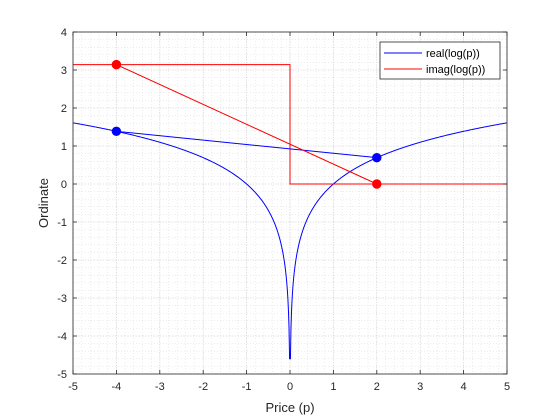  Describe the element at coordinates (377, 387) in the screenshot. I see `x-tick-label: 2` at that location.